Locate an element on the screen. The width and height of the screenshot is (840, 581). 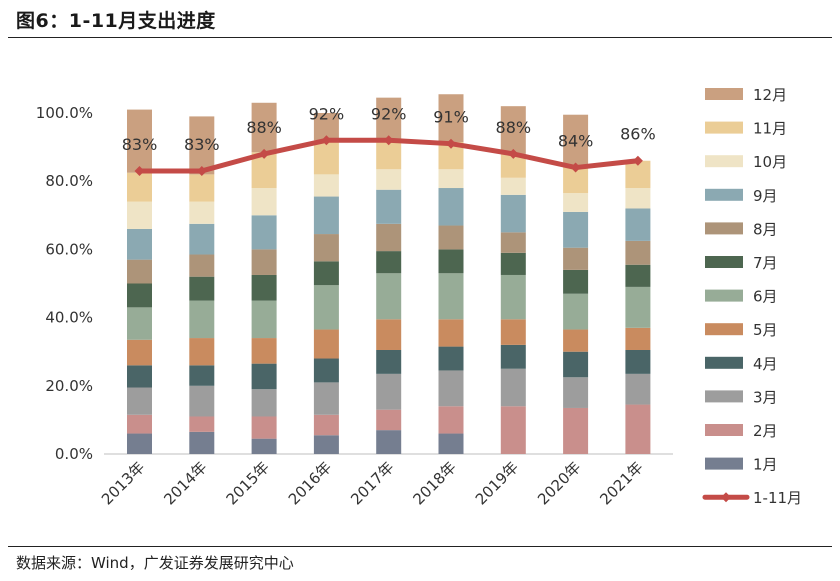
x-tick-label: 2017年 is located at coordinates (372, 483).